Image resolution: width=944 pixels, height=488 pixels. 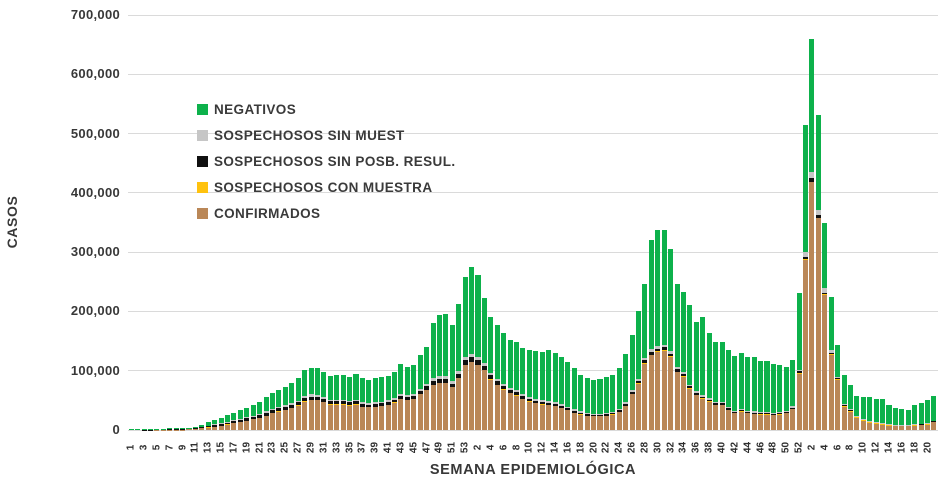 What do you see at coordinates (696, 234) in the screenshot?
I see `bar-year2-week-36: 36` at bounding box center [696, 234].